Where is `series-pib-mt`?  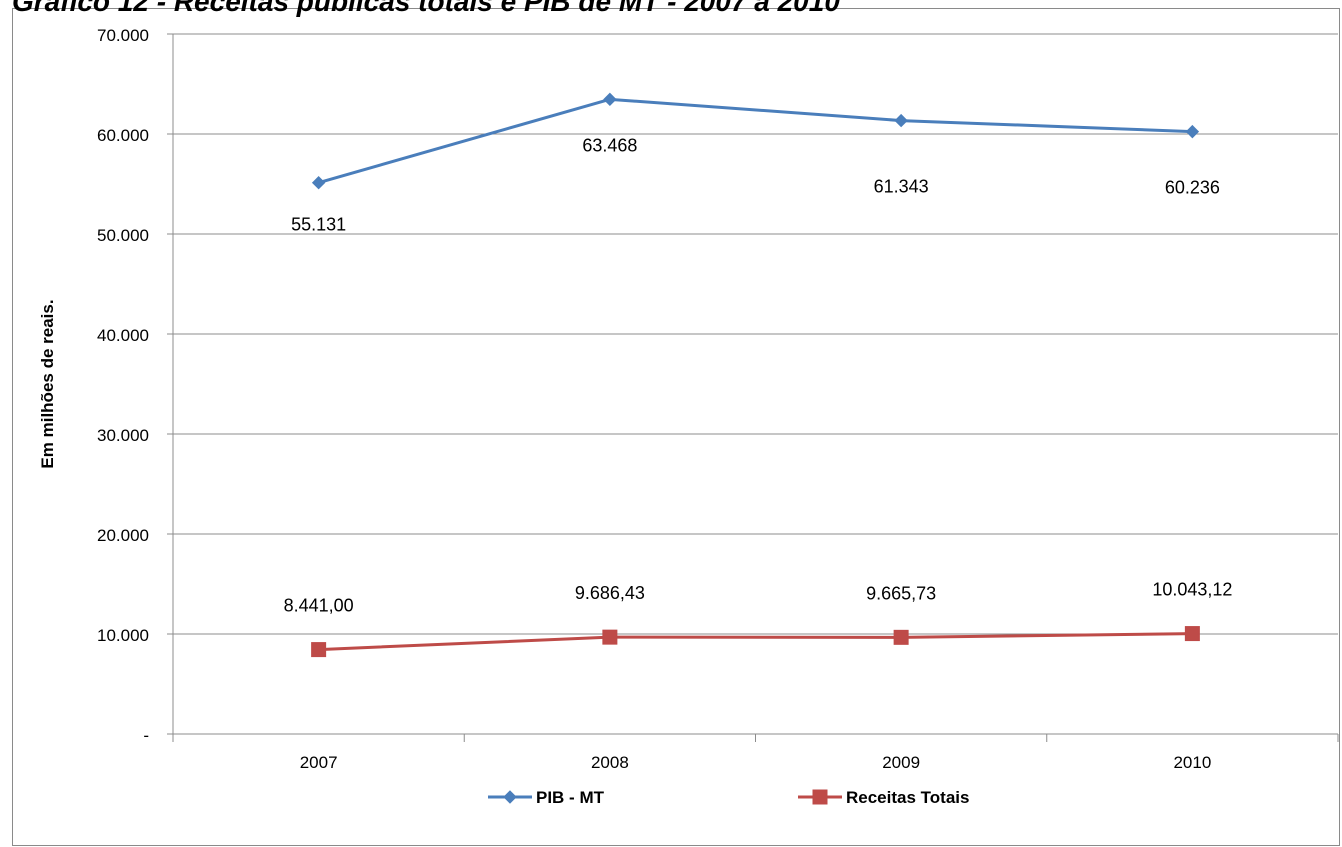
series-pib-mt is located at coordinates (755, 141).